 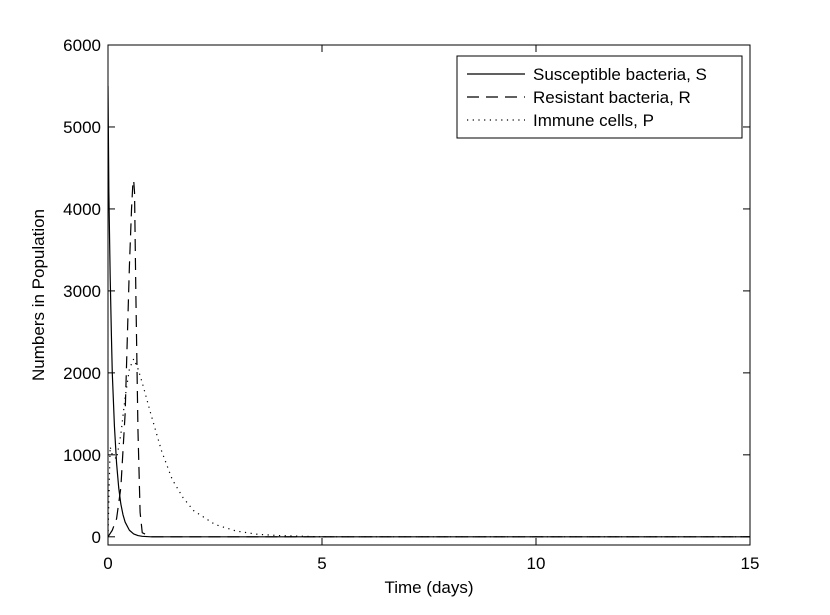 What do you see at coordinates (107, 563) in the screenshot?
I see `x-tick-label: 0` at bounding box center [107, 563].